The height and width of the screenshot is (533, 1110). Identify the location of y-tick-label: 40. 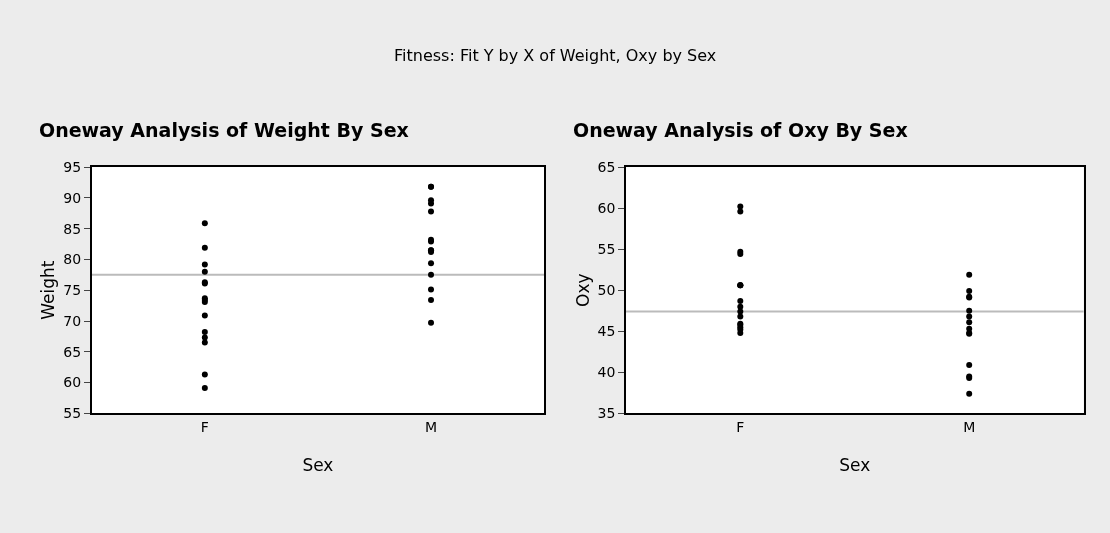
(606, 372).